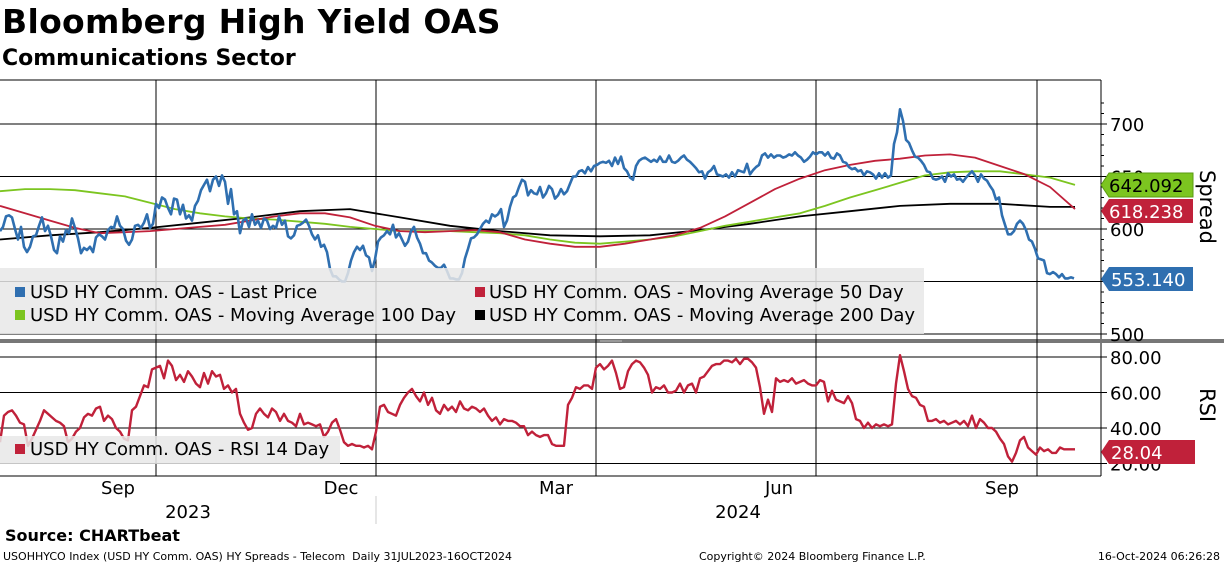 The width and height of the screenshot is (1224, 566). Describe the element at coordinates (149, 58) in the screenshot. I see `chart-subtitle: Communications Sector` at that location.